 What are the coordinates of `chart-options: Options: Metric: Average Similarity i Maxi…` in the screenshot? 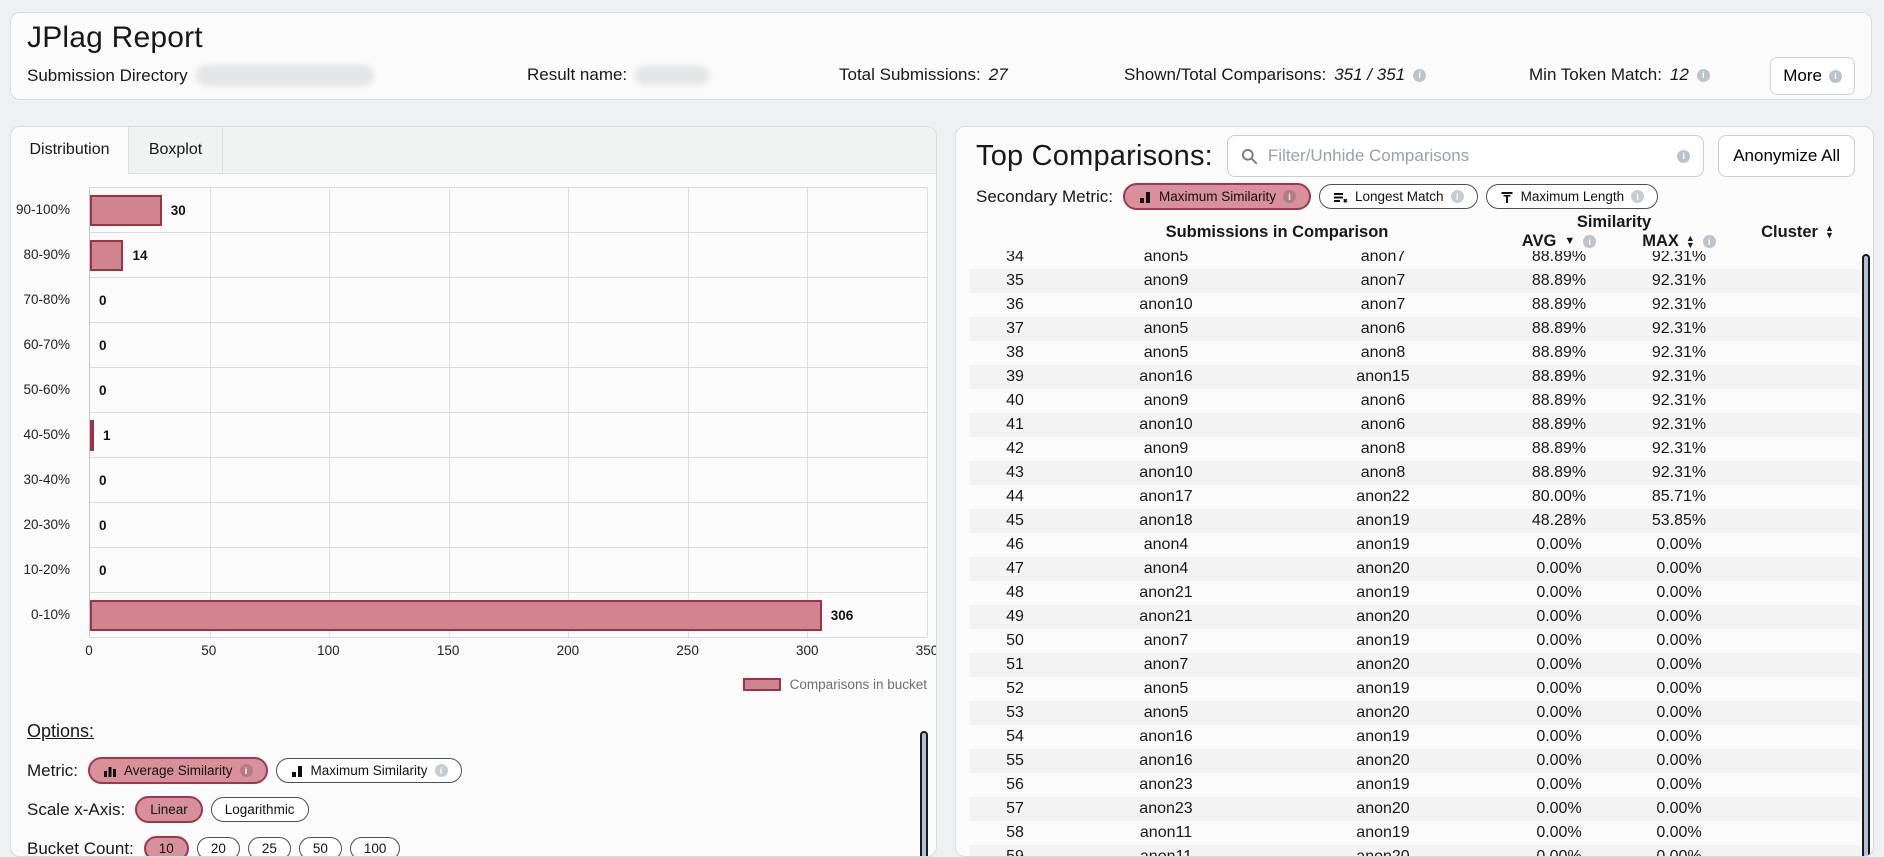 It's located at (481, 788).